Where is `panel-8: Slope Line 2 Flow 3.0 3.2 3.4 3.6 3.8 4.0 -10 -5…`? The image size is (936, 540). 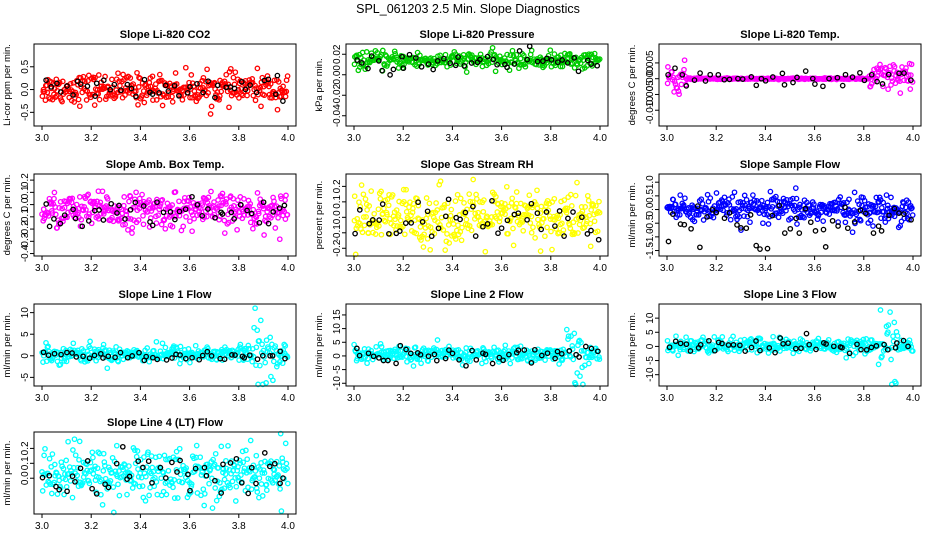 panel-8: Slope Line 2 Flow 3.0 3.2 3.4 3.6 3.8 4.0 -10 -5… is located at coordinates (461, 346).